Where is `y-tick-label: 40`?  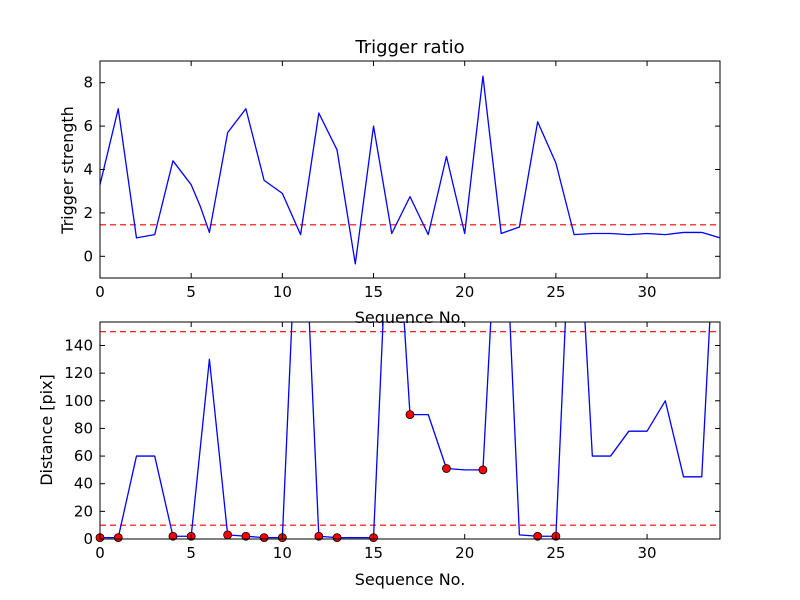 y-tick-label: 40 is located at coordinates (83, 484).